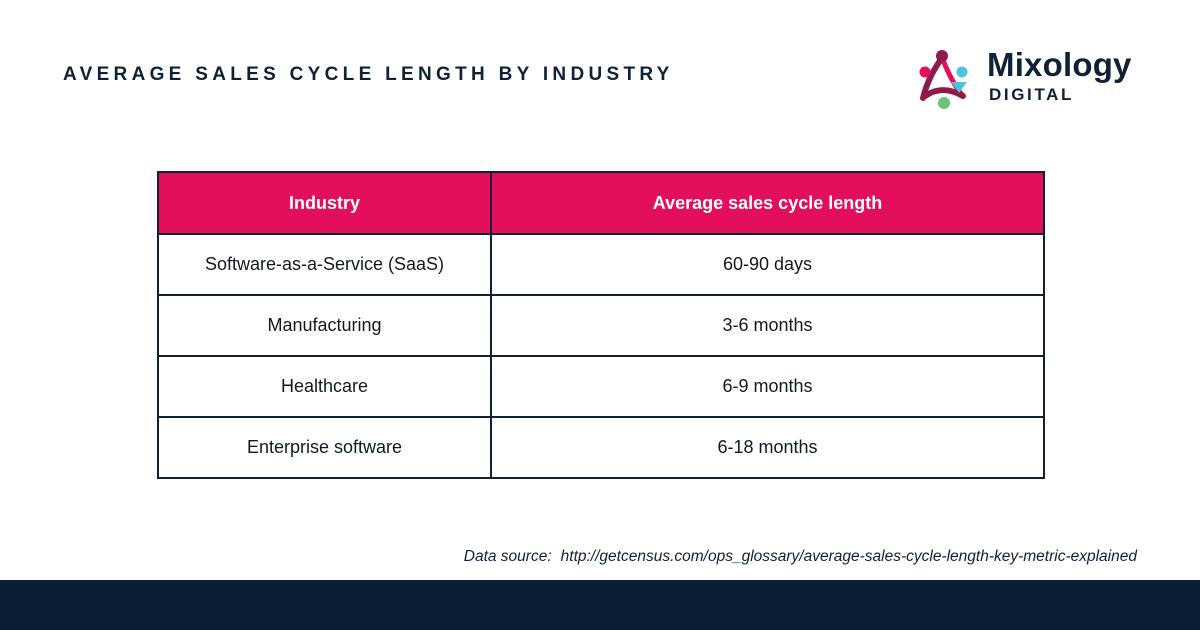 The height and width of the screenshot is (630, 1200). I want to click on data-source-label: Data source:, so click(508, 556).